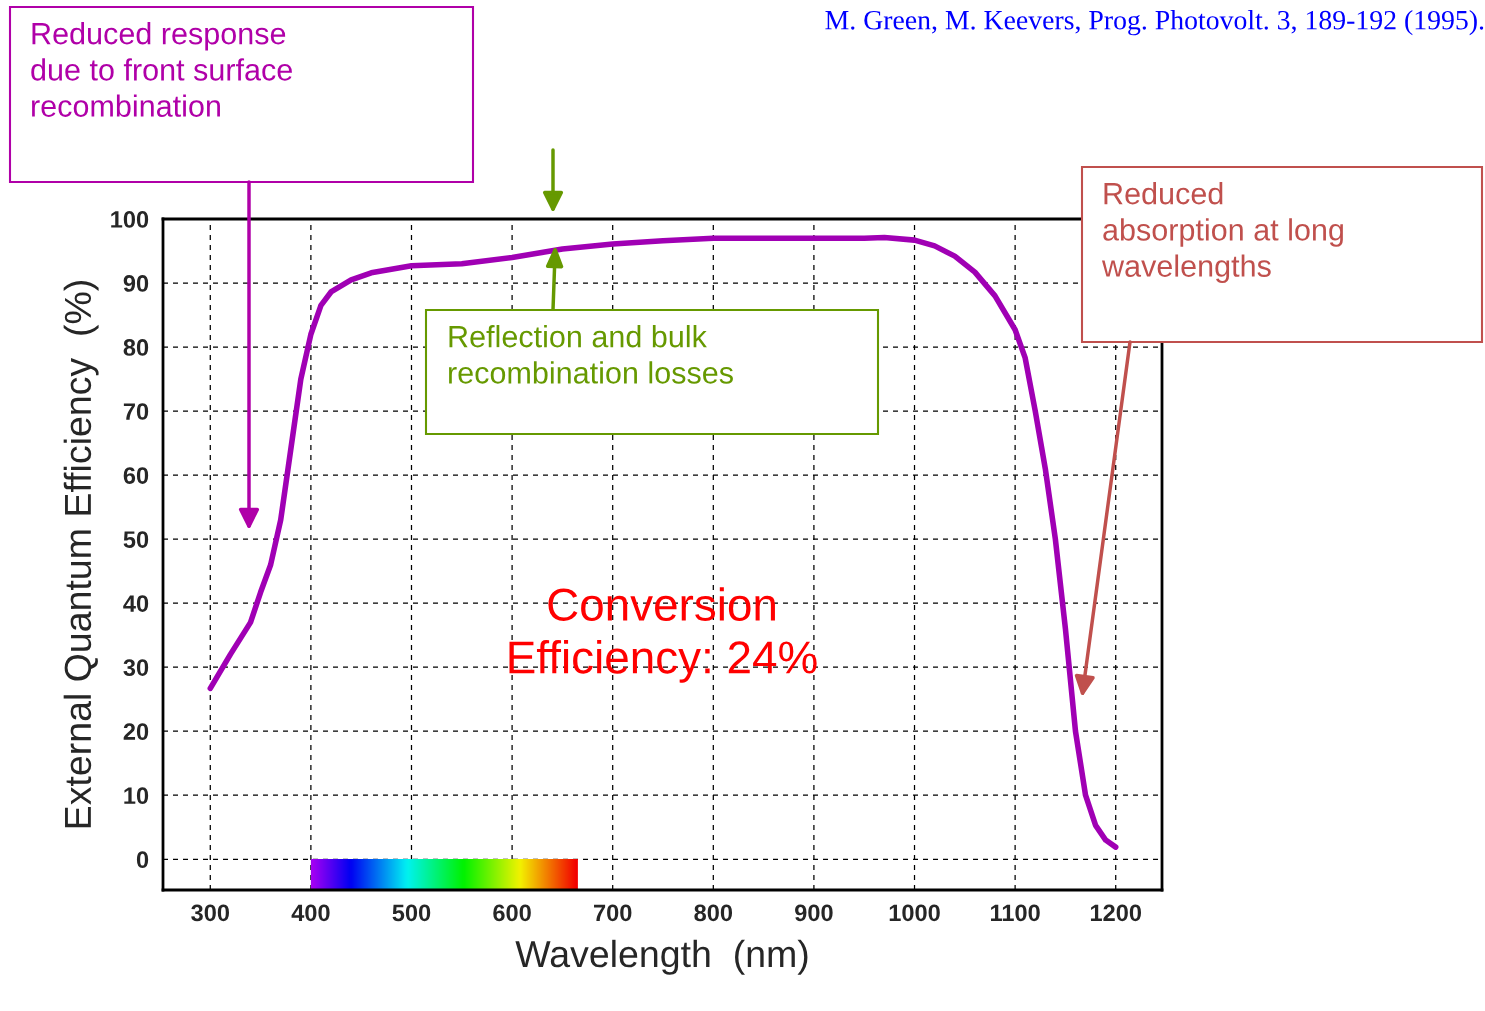  I want to click on annotation: Reduced absorption at long wavelengths, so click(1222, 232).